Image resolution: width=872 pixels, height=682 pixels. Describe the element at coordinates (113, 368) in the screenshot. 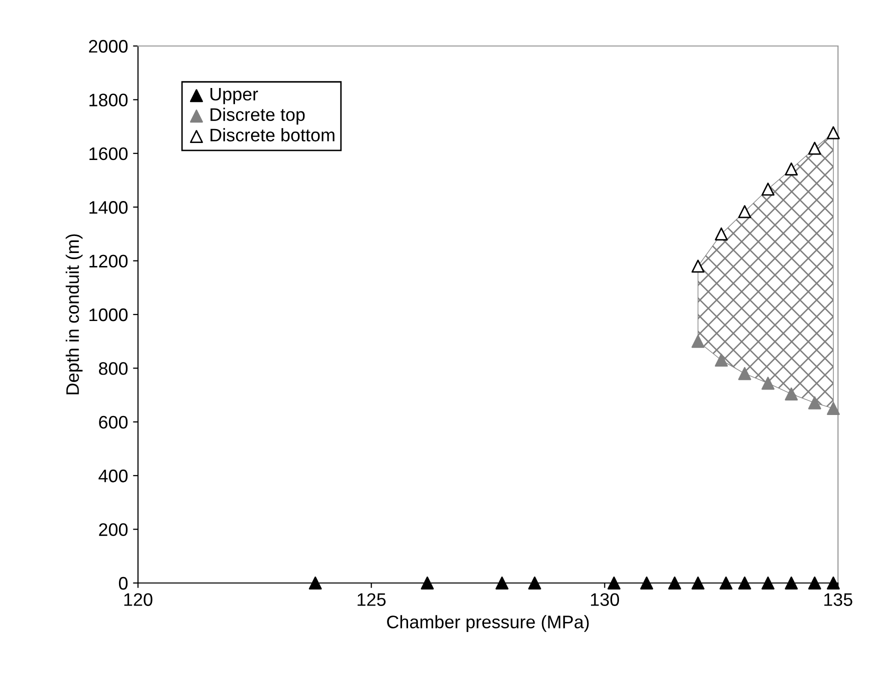

I see `y-tick-label: 800` at that location.